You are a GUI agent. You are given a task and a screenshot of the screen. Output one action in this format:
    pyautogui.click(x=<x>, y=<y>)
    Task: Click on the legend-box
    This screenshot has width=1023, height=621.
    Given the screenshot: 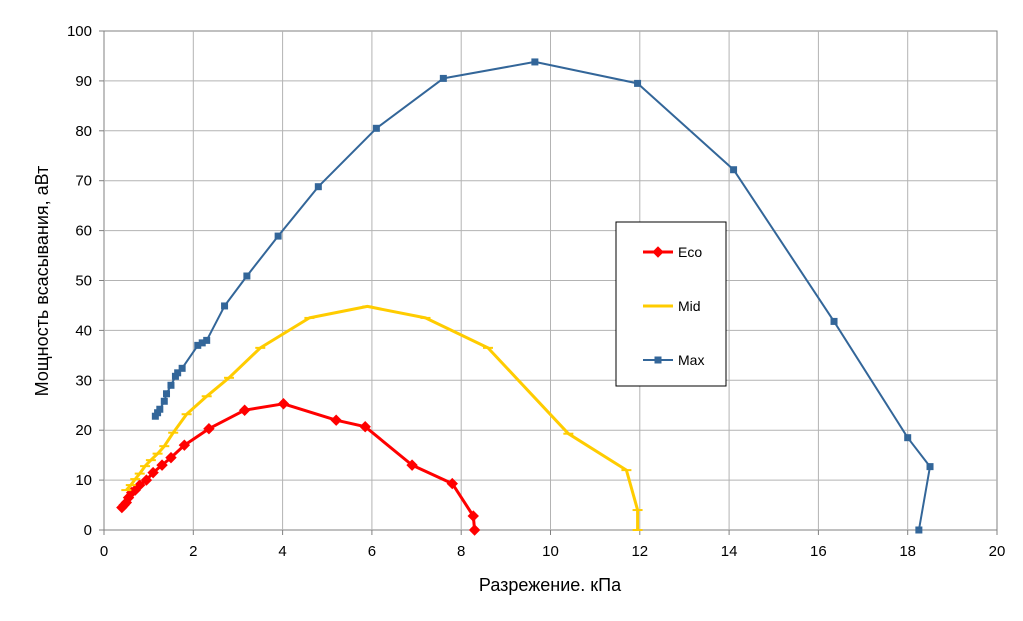 What is the action you would take?
    pyautogui.click(x=671, y=304)
    